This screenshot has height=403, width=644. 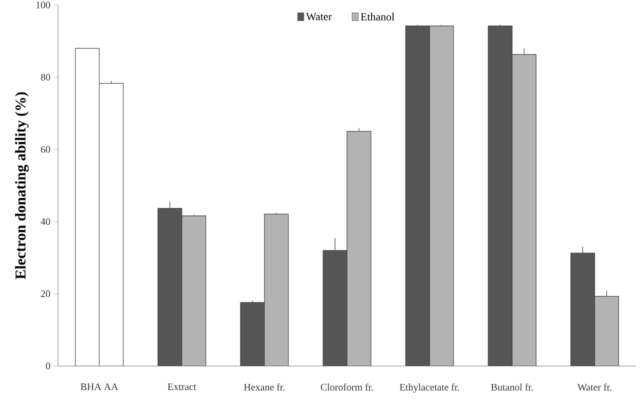 I want to click on x-tick-label: Hexane fr., so click(x=264, y=387).